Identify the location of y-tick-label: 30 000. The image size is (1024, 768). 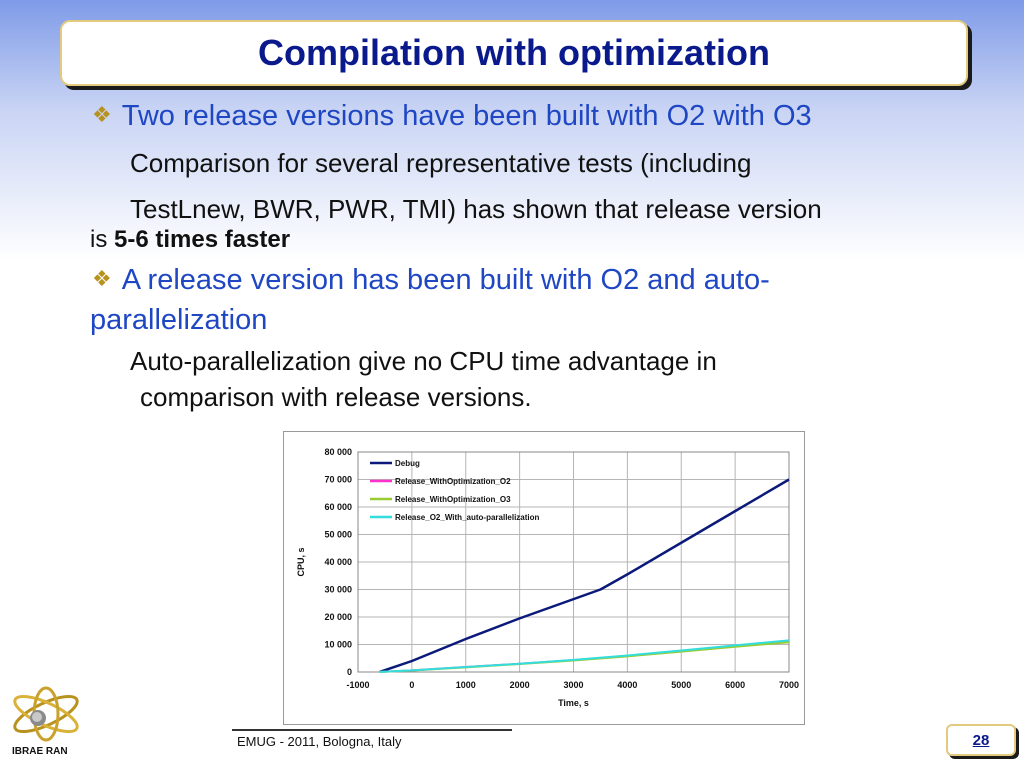
(338, 590).